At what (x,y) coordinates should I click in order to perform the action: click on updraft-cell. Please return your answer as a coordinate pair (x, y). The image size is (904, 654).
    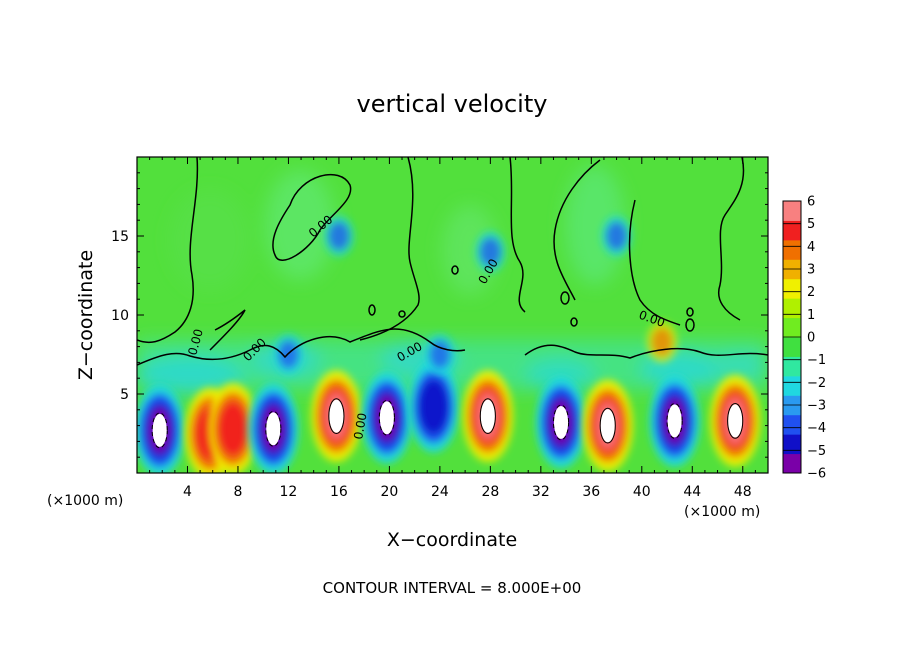
    Looking at the image, I should click on (233, 427).